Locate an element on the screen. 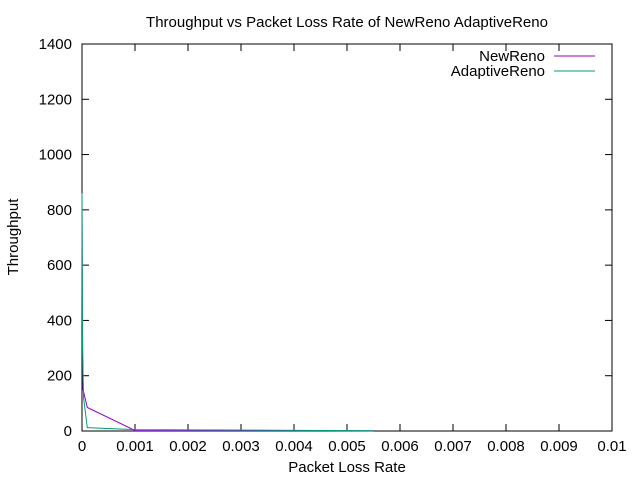 The width and height of the screenshot is (640, 480). x-tick-label: 0 is located at coordinates (82, 446).